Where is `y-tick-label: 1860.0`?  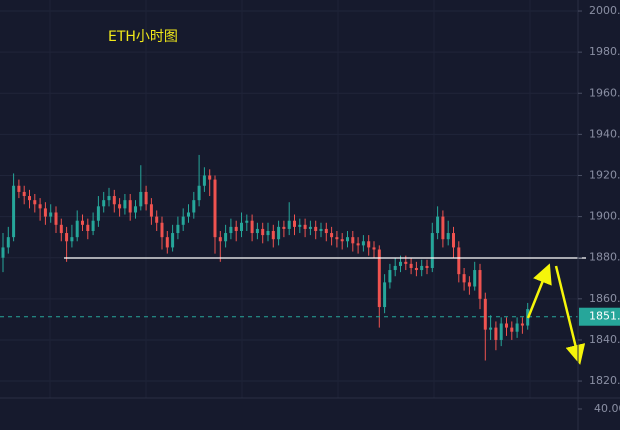 y-tick-label: 1860.0 is located at coordinates (604, 298).